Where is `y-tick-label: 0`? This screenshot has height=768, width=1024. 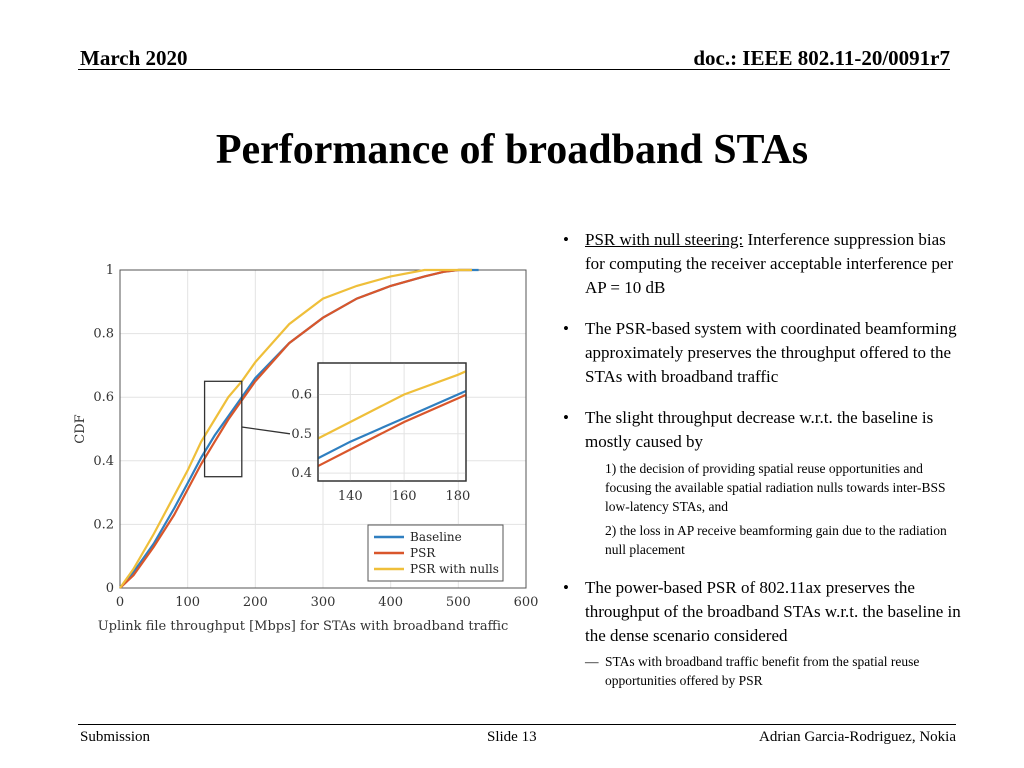 y-tick-label: 0 is located at coordinates (110, 588).